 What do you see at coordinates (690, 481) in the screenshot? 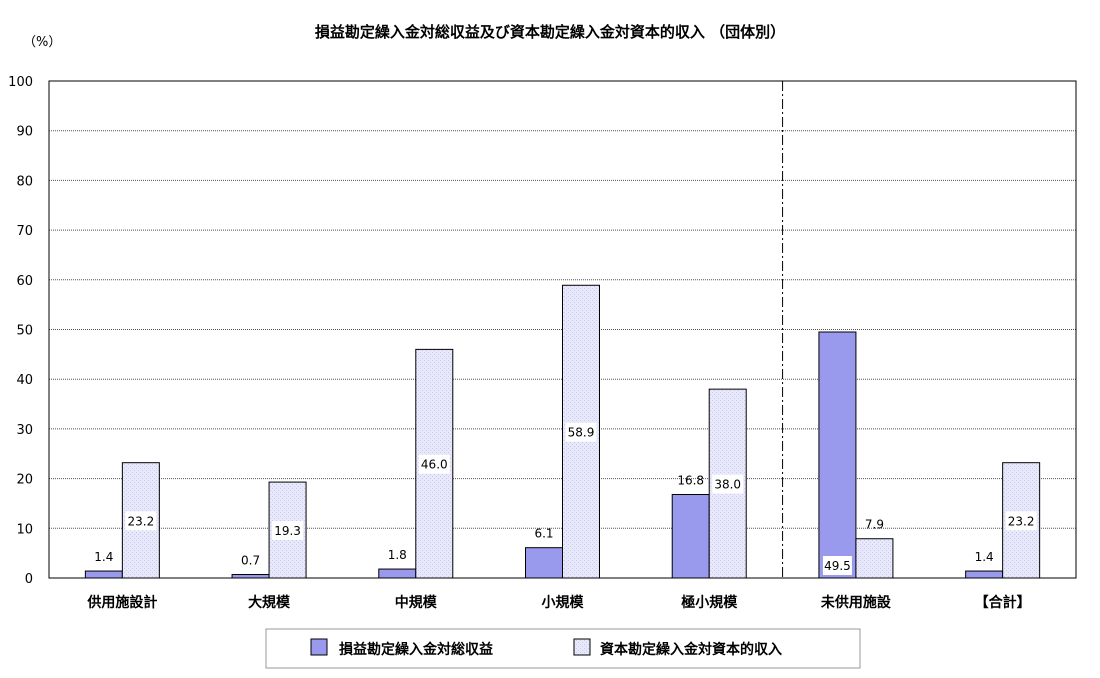
I see `data-label-series-1: 16.8` at bounding box center [690, 481].